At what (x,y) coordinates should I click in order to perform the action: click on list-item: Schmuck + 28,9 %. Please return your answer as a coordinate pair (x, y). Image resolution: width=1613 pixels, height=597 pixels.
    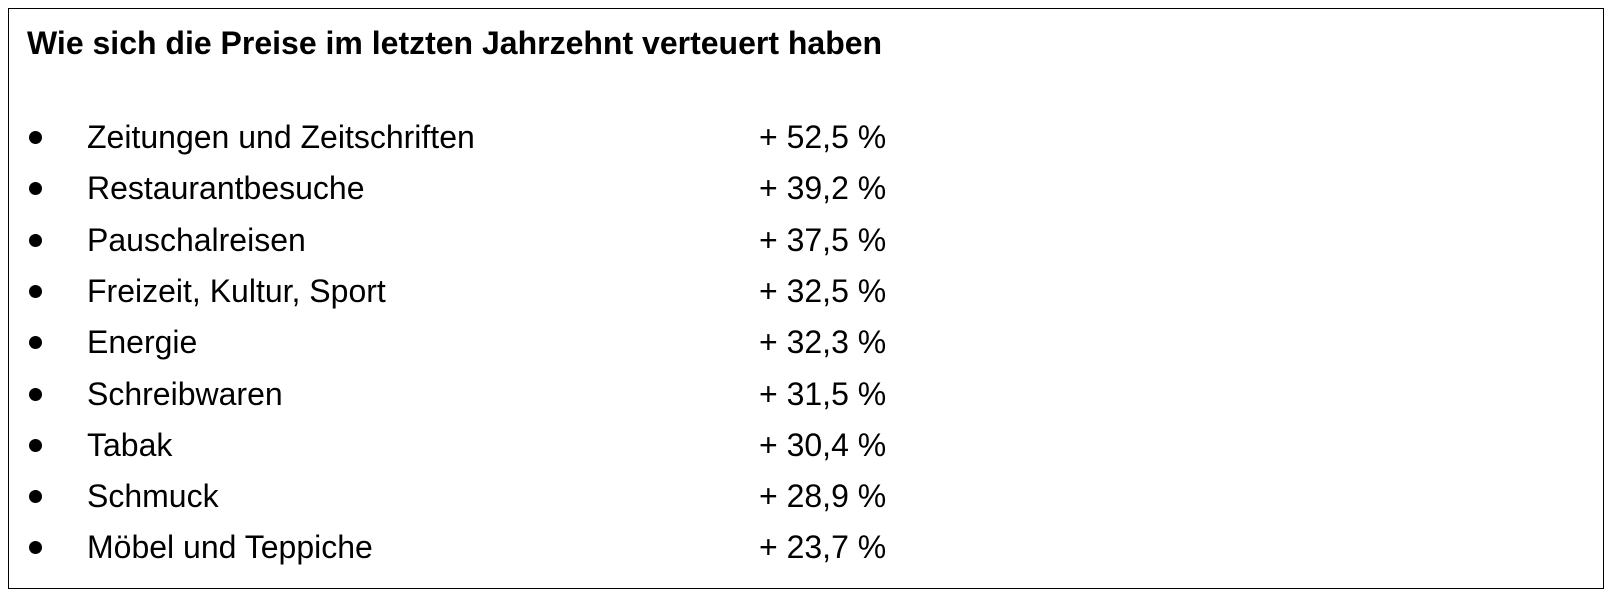
    Looking at the image, I should click on (806, 496).